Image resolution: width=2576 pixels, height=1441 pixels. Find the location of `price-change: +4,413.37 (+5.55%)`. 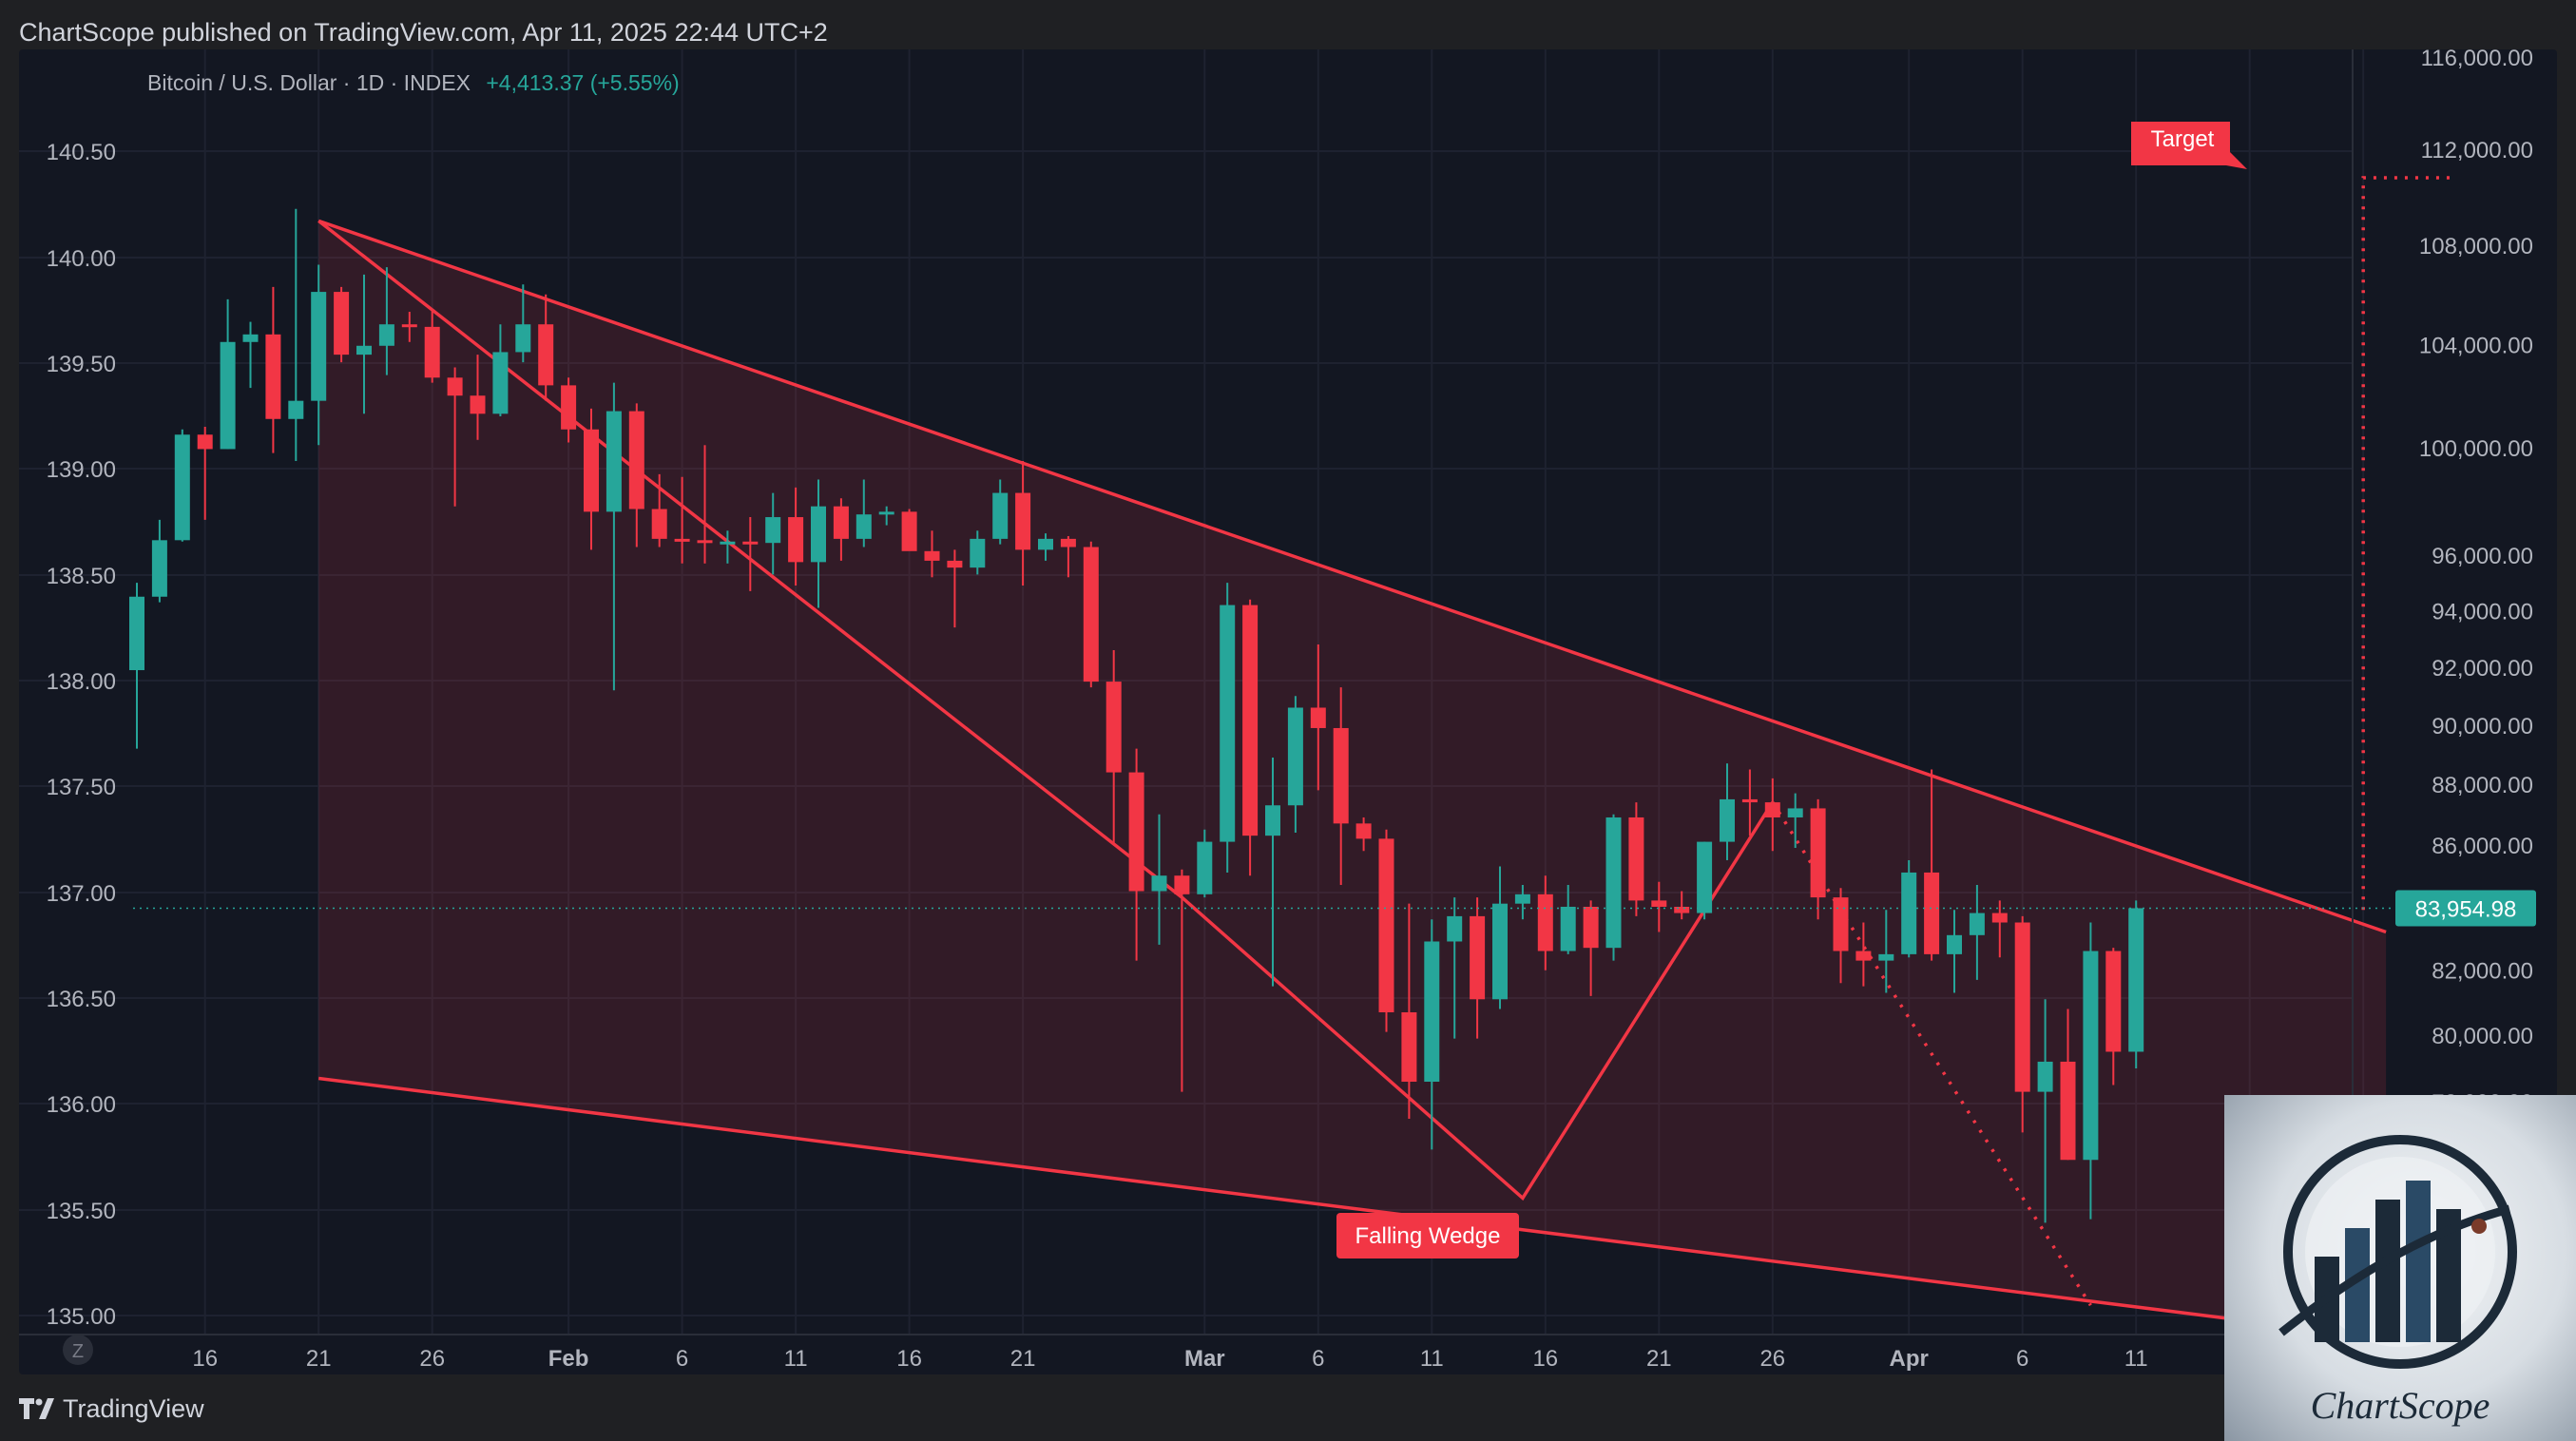

price-change: +4,413.37 (+5.55%) is located at coordinates (583, 82).